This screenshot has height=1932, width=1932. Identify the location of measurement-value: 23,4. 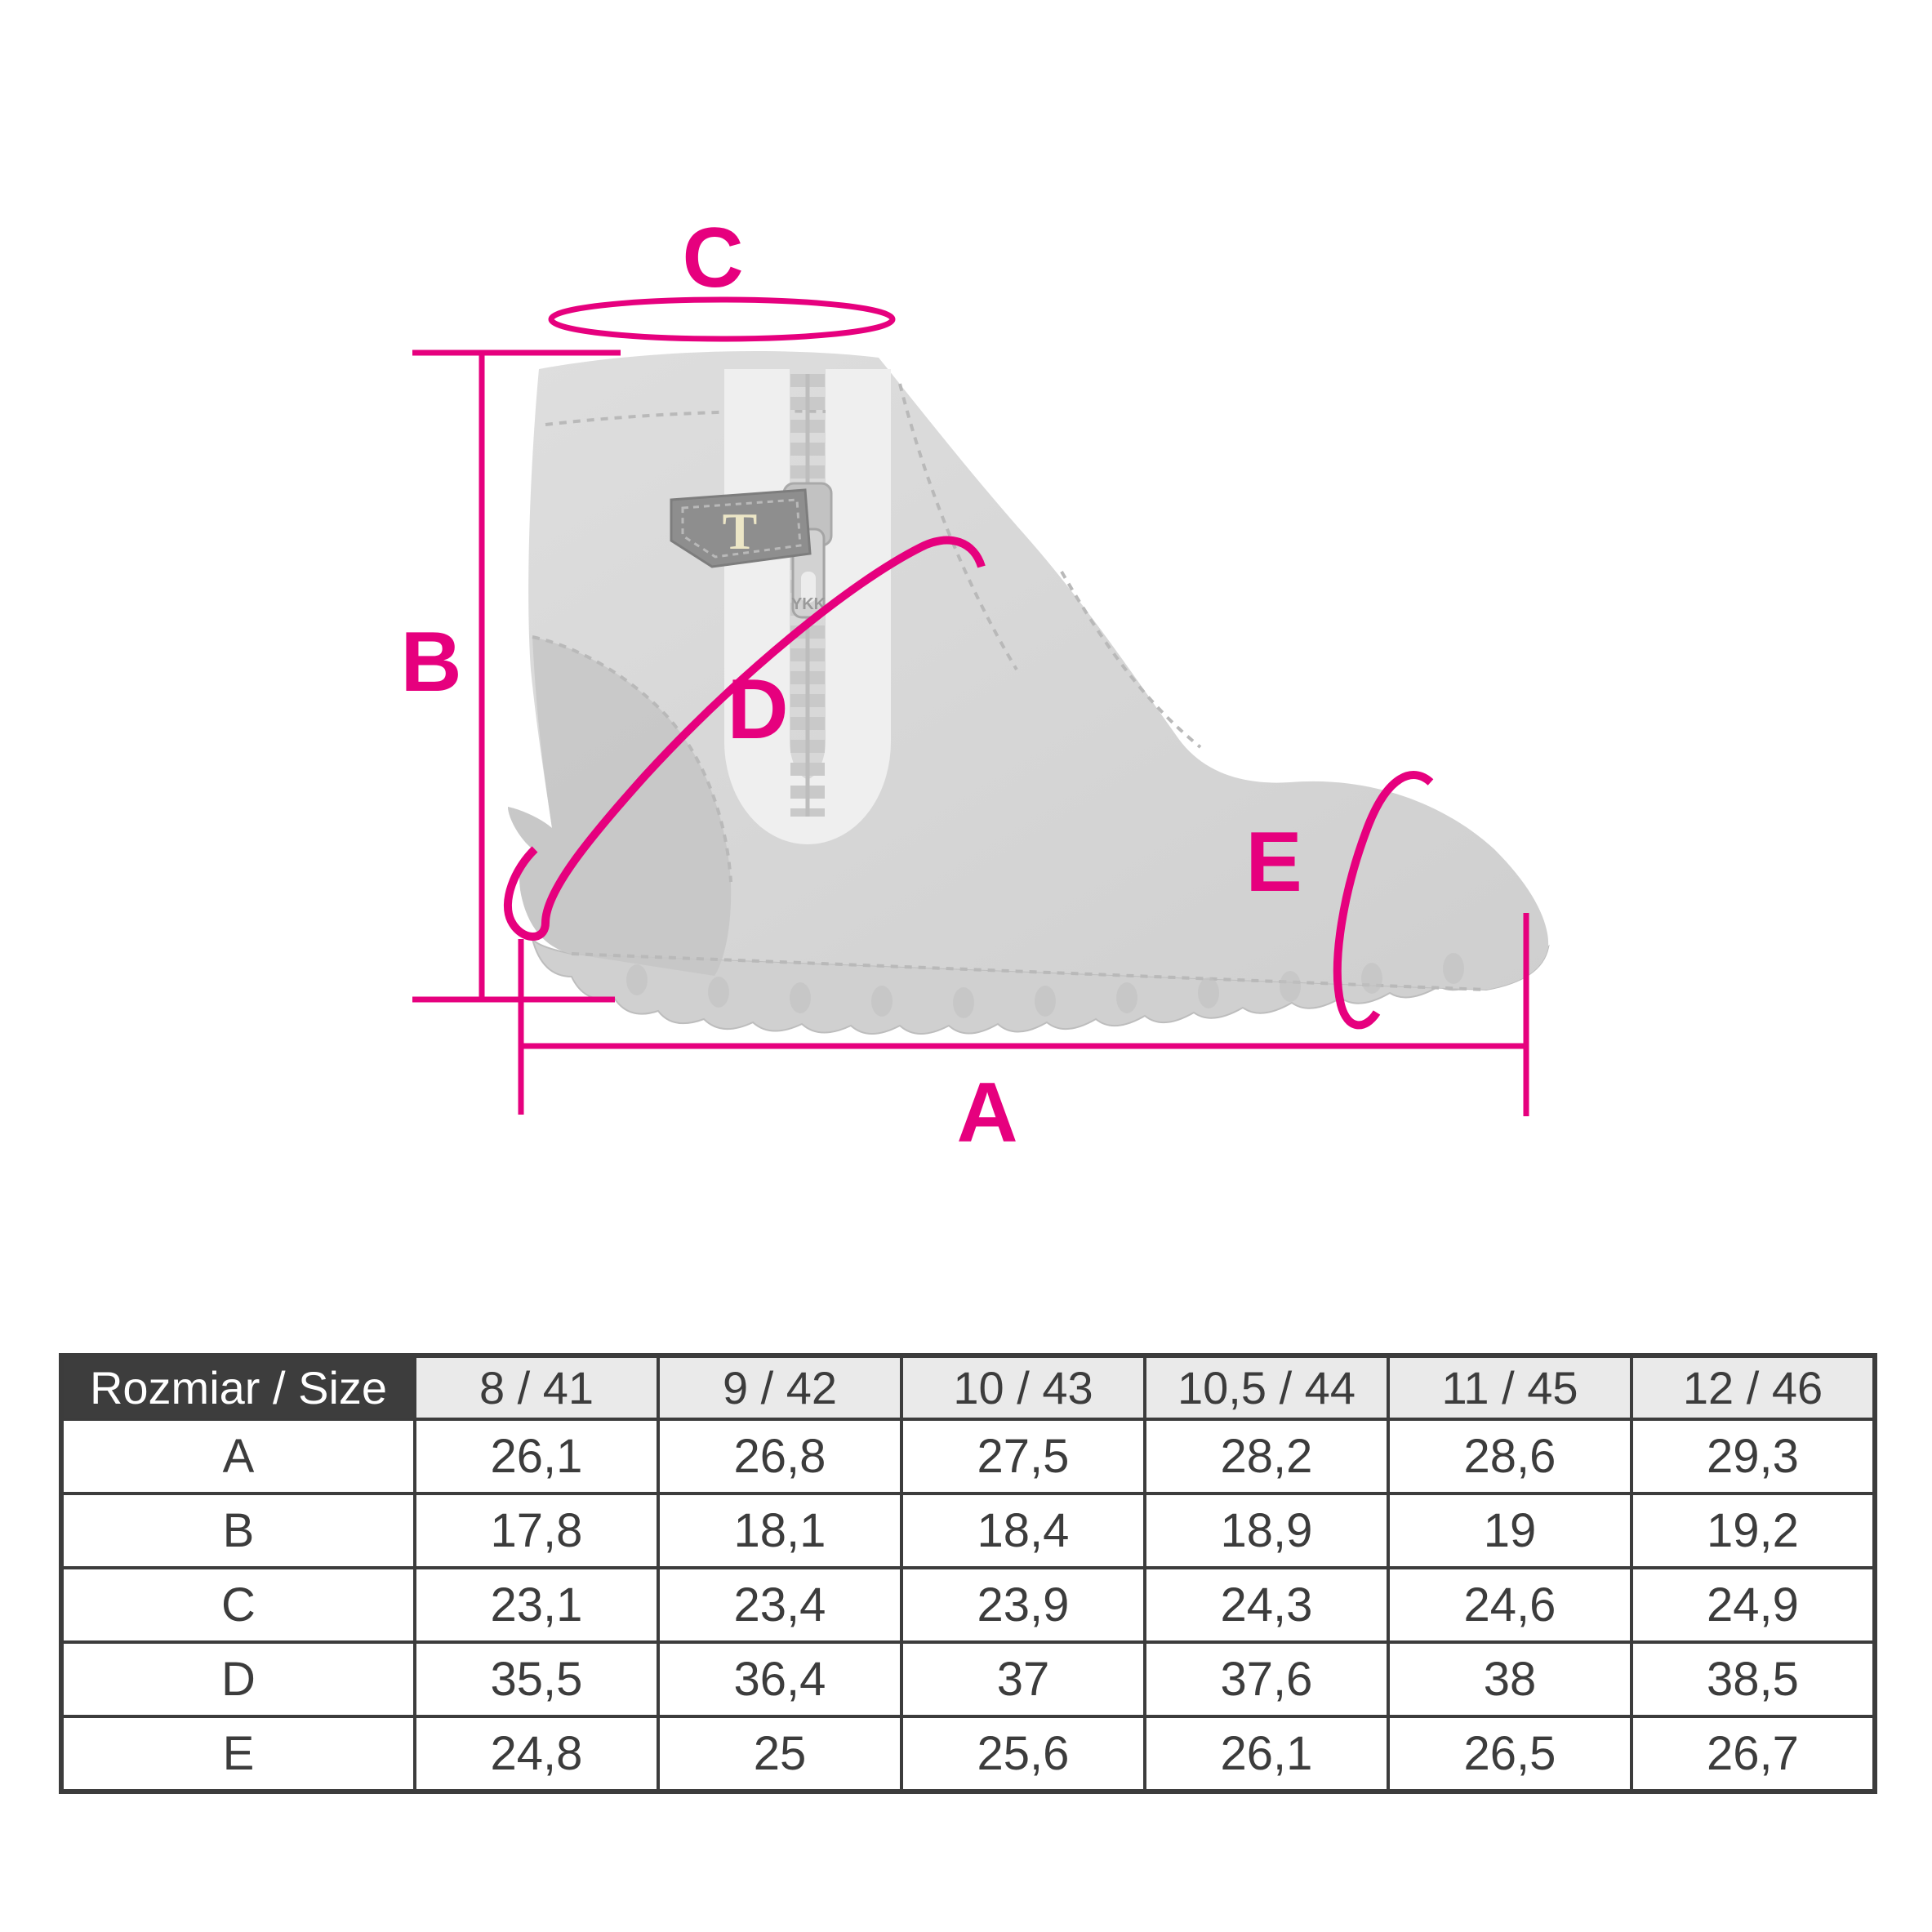
(780, 1605).